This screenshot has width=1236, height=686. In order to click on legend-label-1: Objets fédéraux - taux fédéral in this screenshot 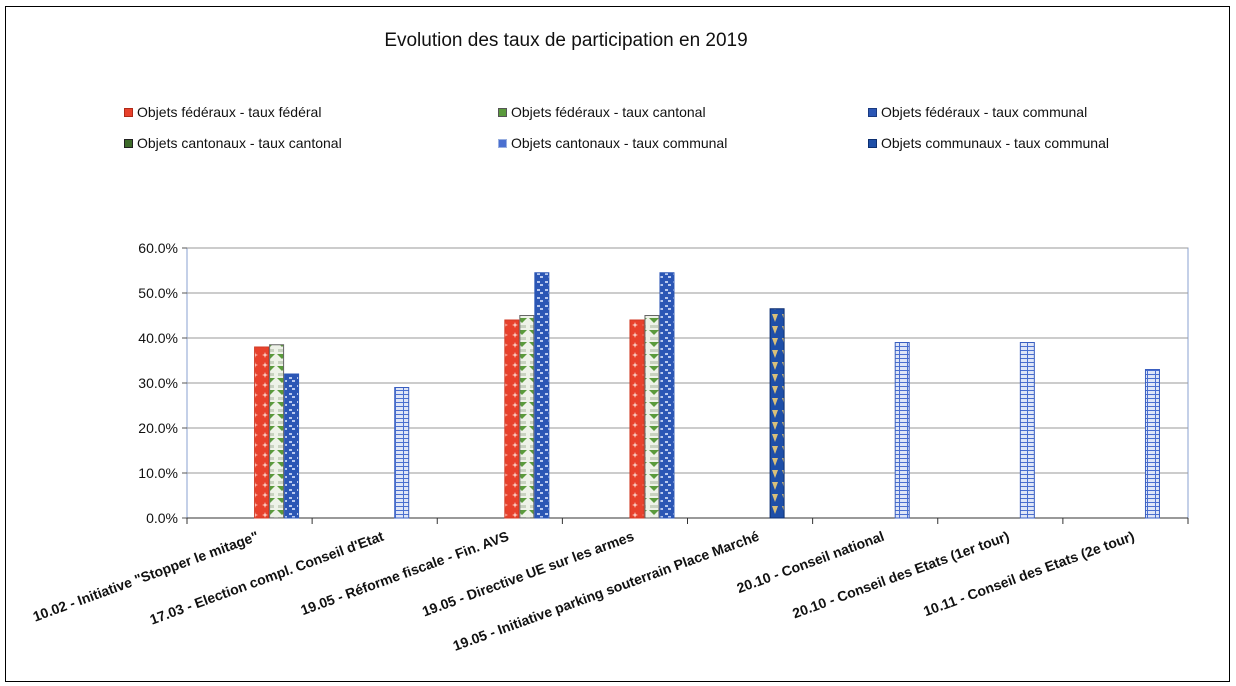, I will do `click(229, 112)`.